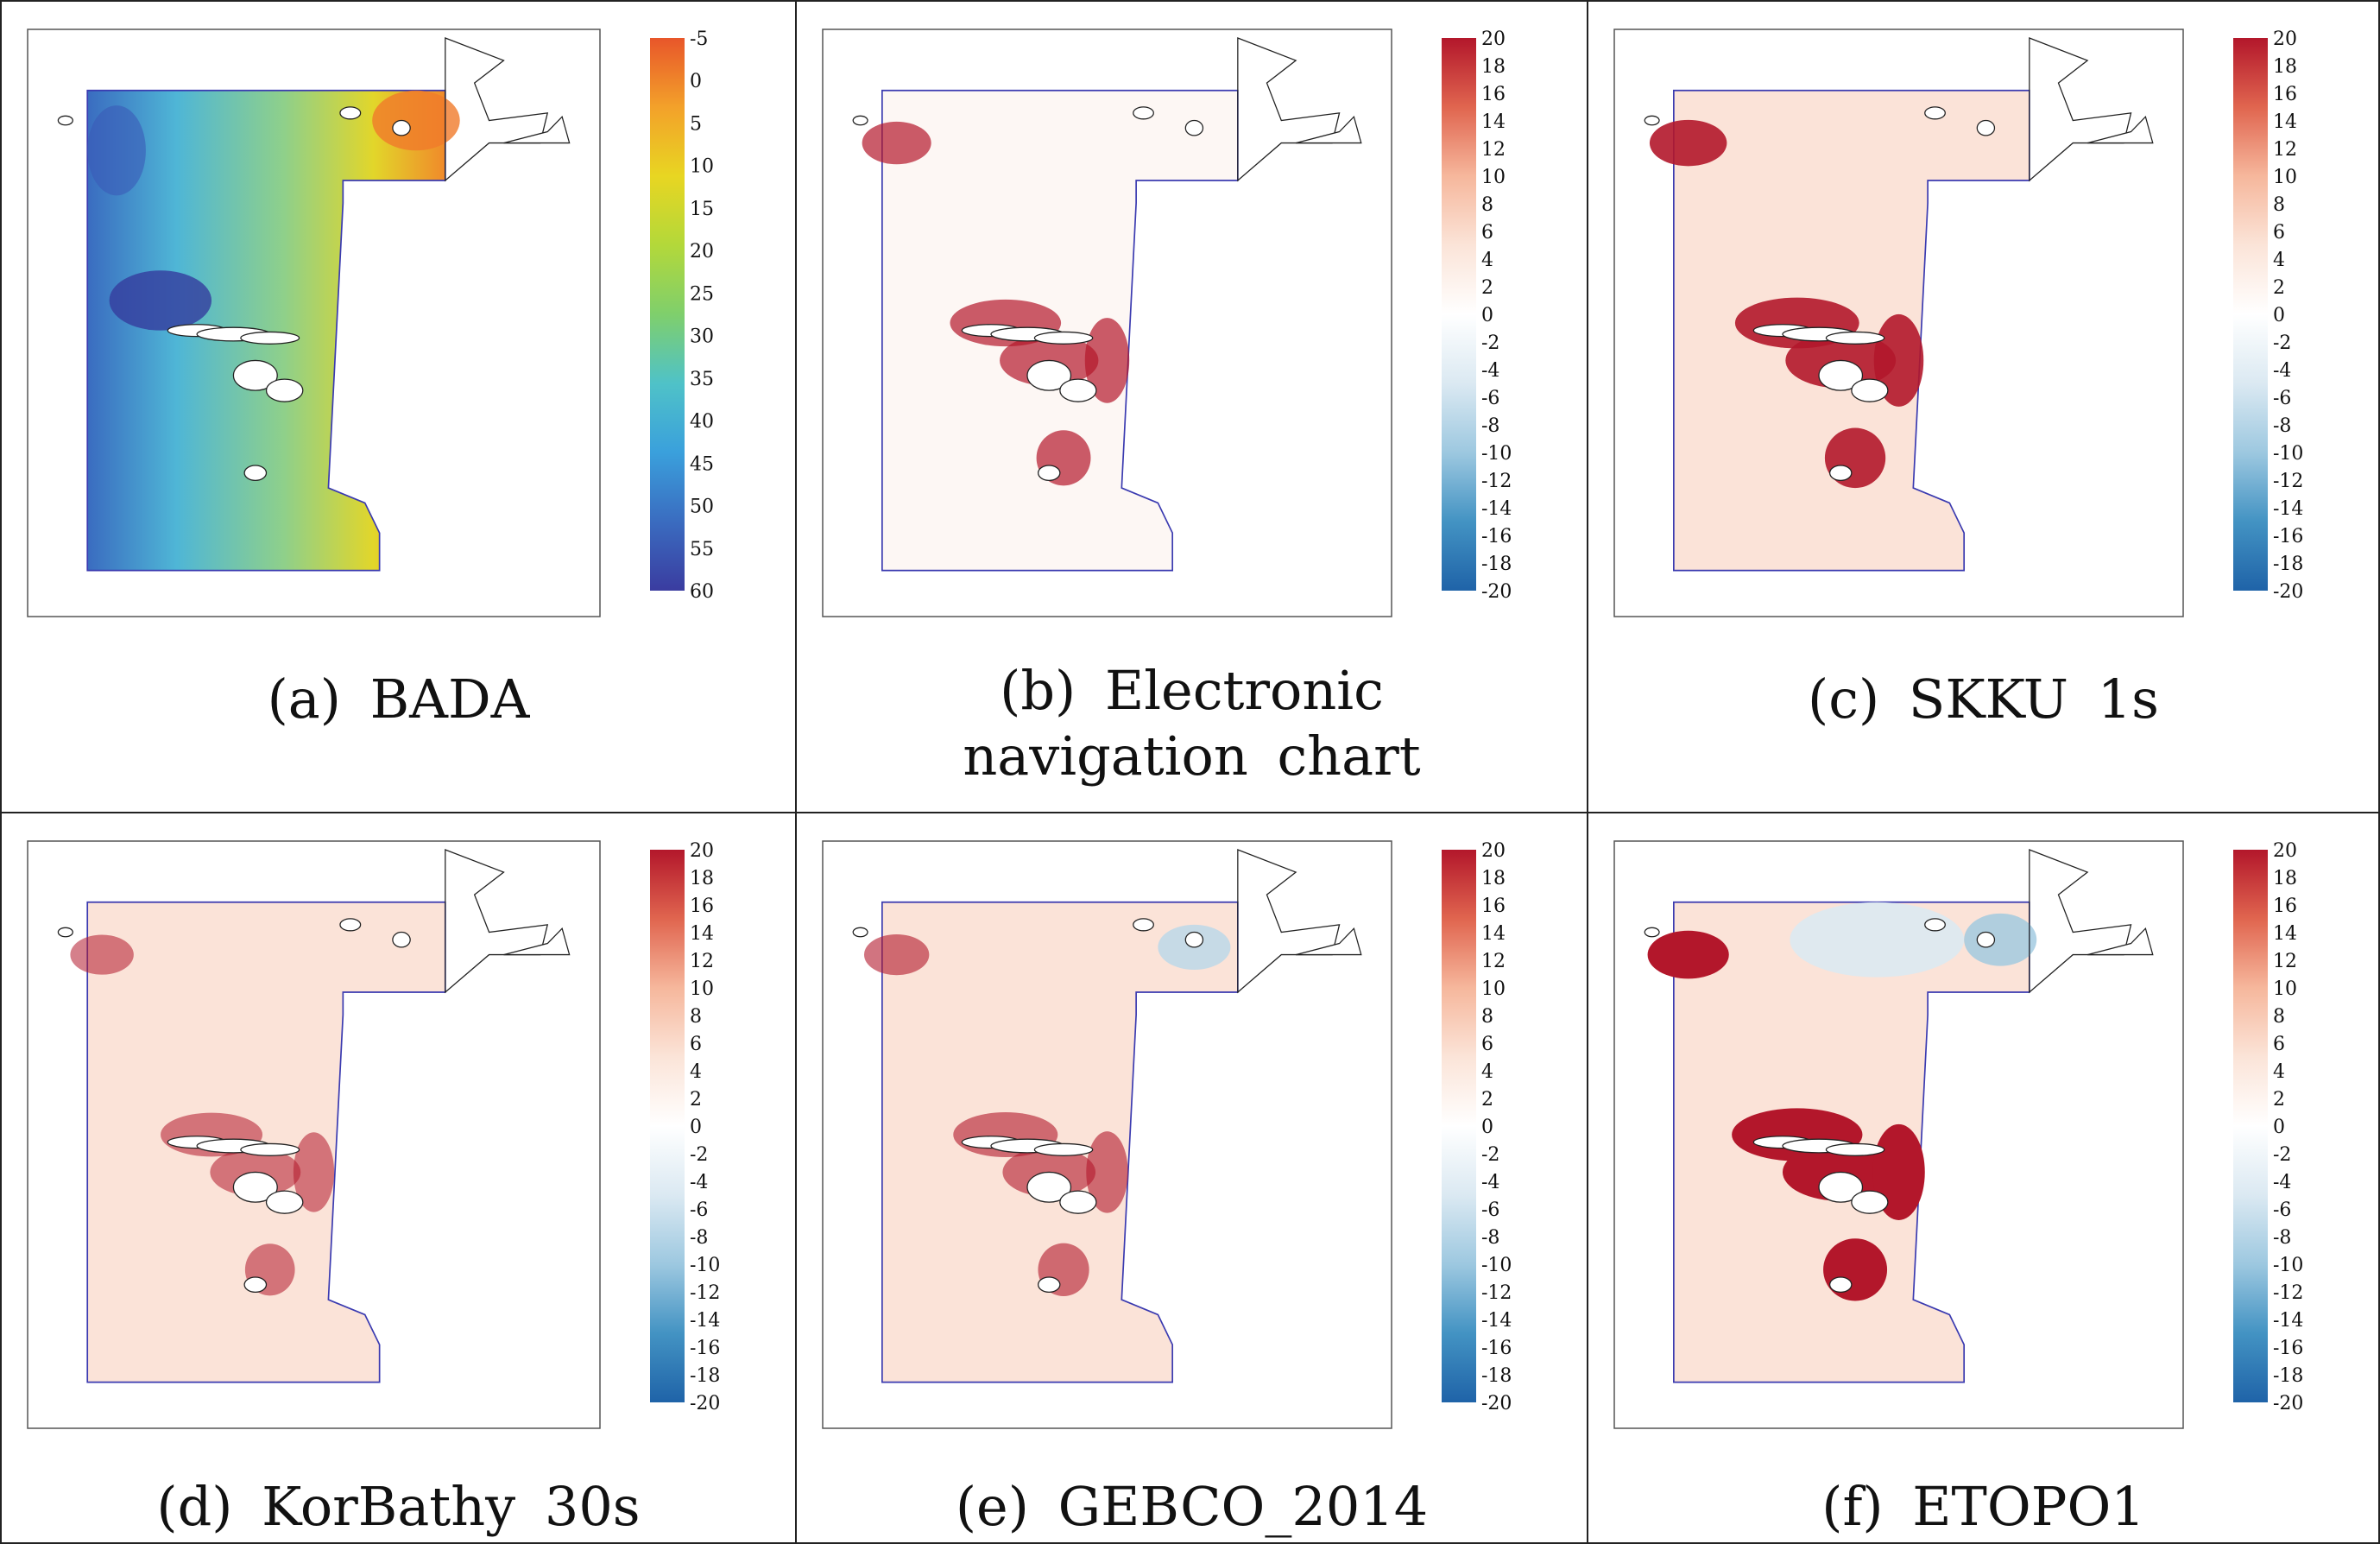  What do you see at coordinates (1192, 723) in the screenshot?
I see `panel-caption: (b) Electronic navigation chart` at bounding box center [1192, 723].